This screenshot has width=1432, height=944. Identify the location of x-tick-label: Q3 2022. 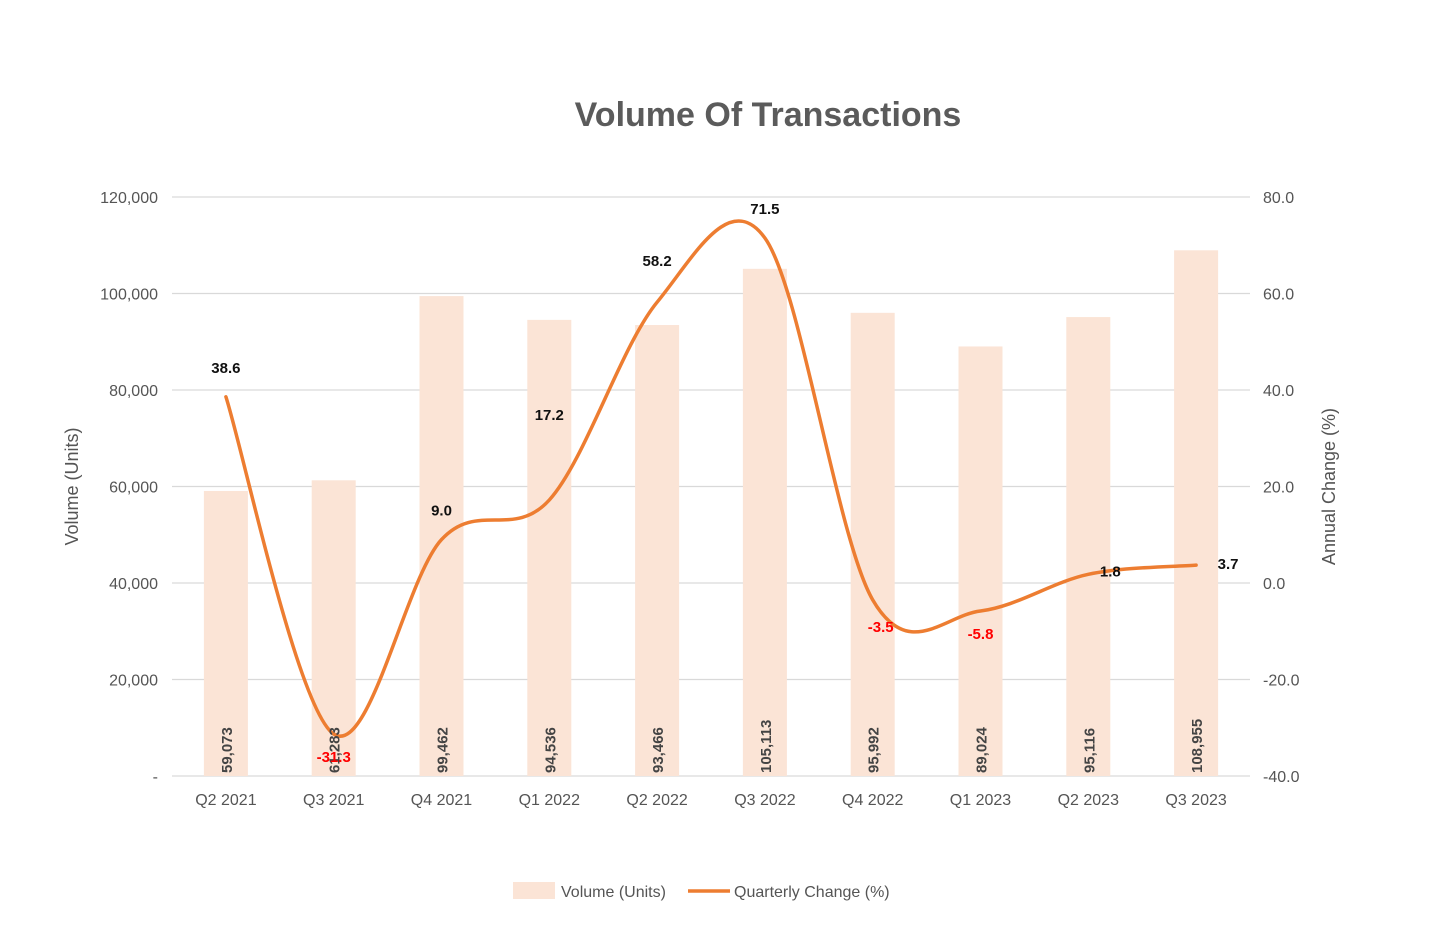
(764, 800).